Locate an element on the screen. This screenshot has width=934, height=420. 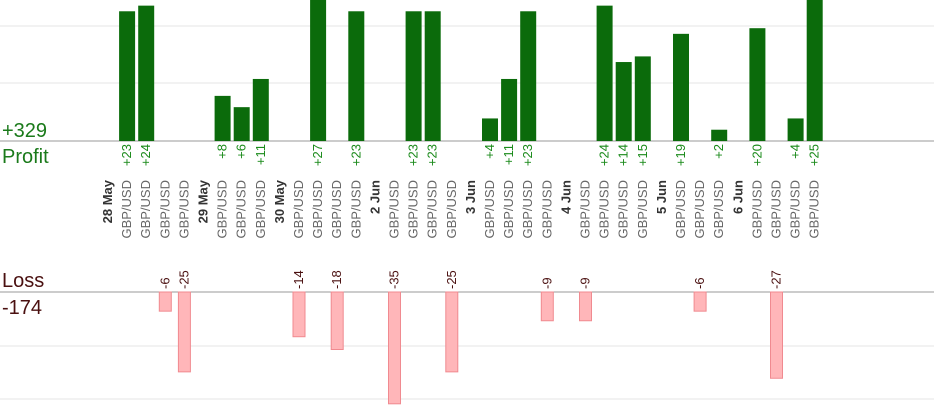
date-label: 5 Jun is located at coordinates (661, 197).